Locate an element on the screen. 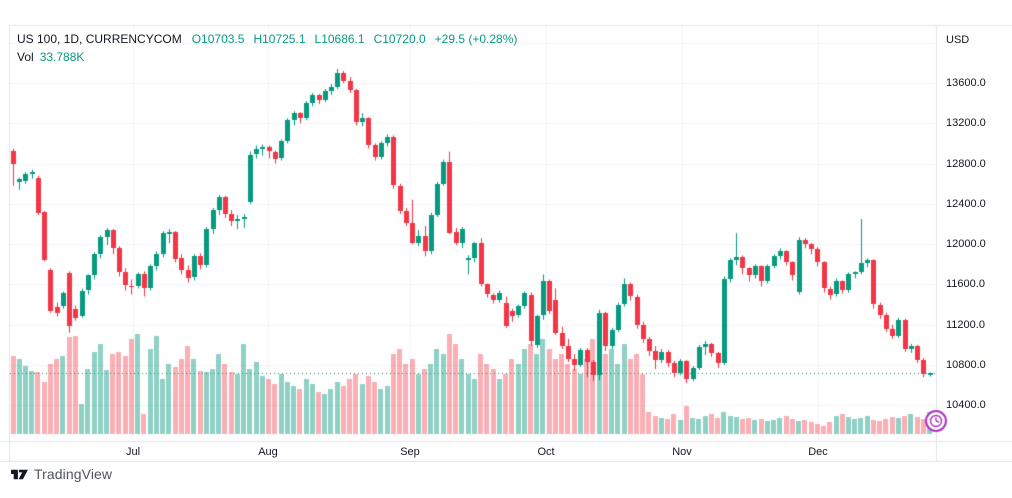 This screenshot has height=498, width=1012. tradingview-logo: TradingView is located at coordinates (61, 474).